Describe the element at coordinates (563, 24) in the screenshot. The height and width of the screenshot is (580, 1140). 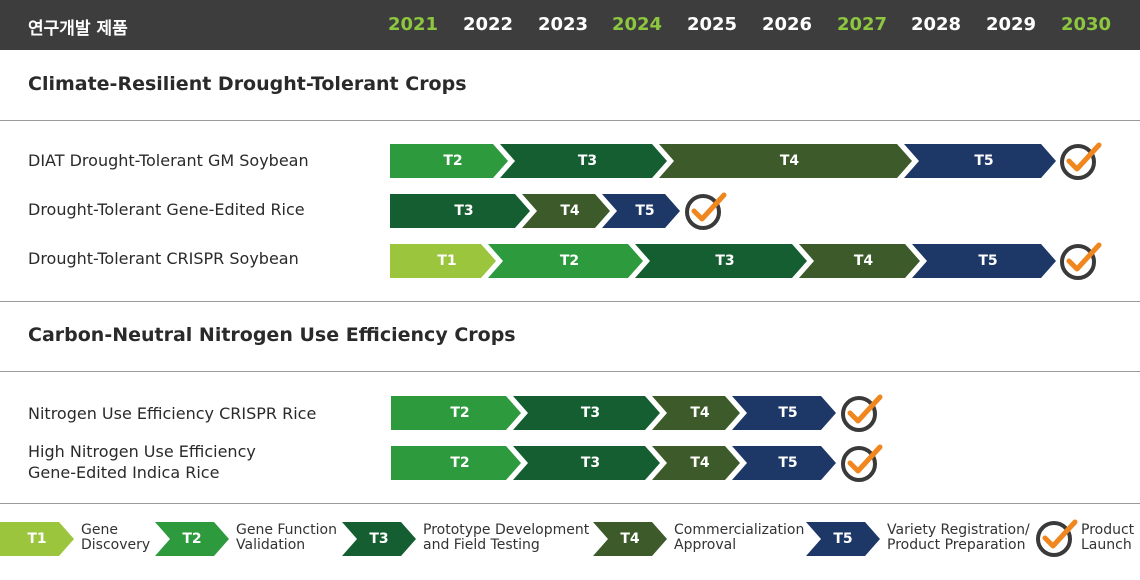
I see `year-2023: 2023` at that location.